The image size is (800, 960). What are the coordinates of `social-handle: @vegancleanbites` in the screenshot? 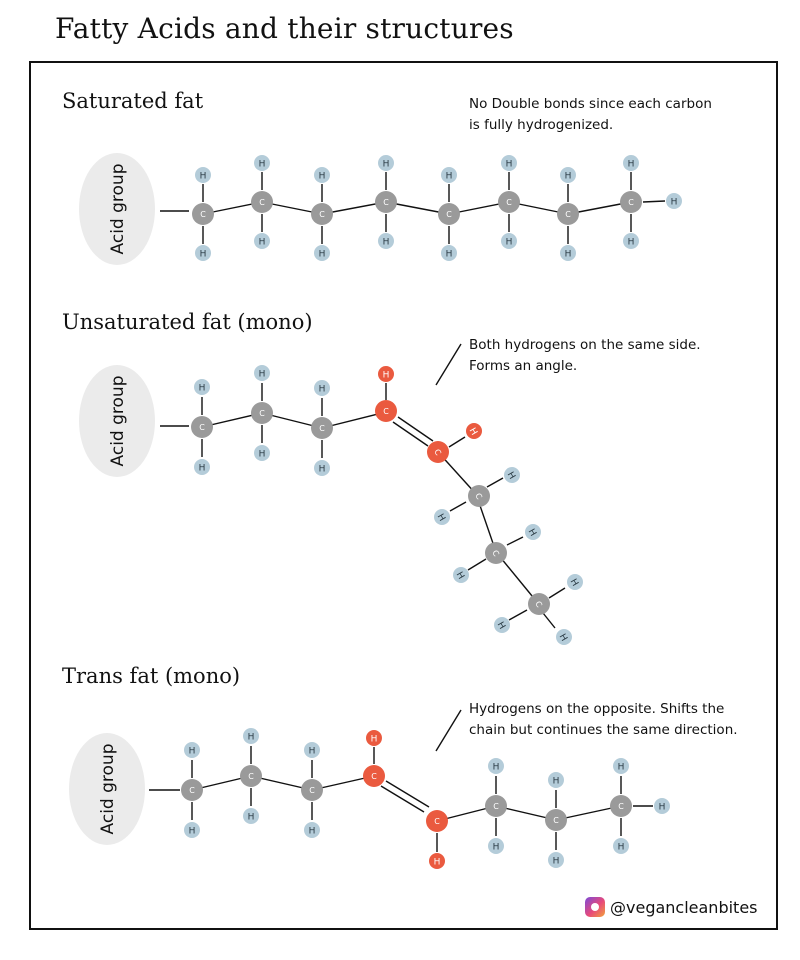 It's located at (671, 907).